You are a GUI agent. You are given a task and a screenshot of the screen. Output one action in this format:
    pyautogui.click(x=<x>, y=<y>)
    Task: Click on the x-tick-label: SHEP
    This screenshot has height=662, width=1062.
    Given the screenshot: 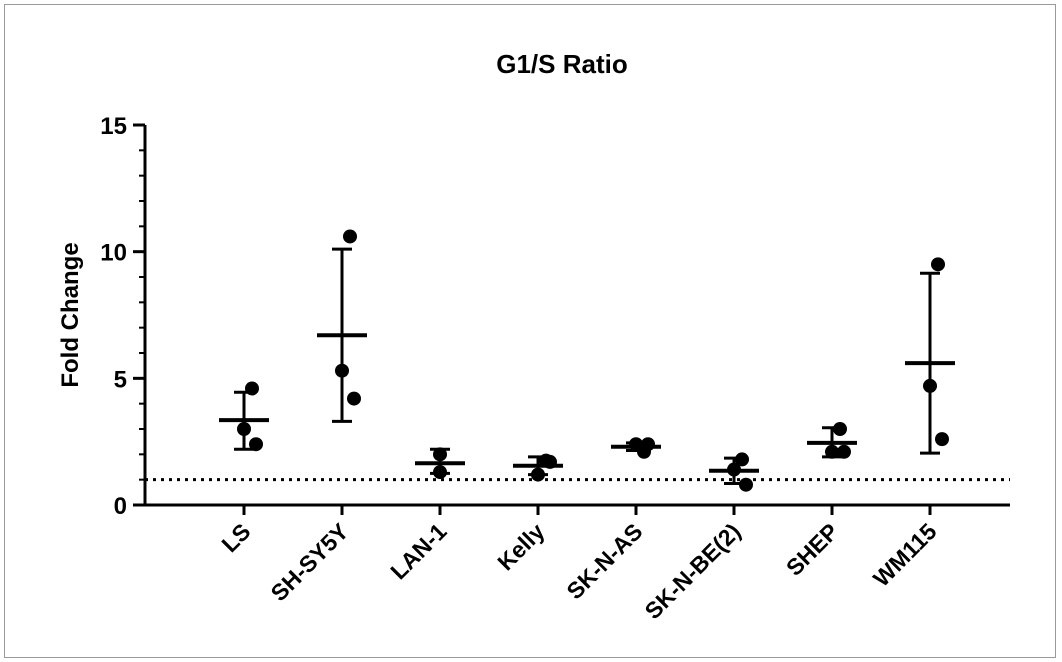 What is the action you would take?
    pyautogui.click(x=812, y=549)
    